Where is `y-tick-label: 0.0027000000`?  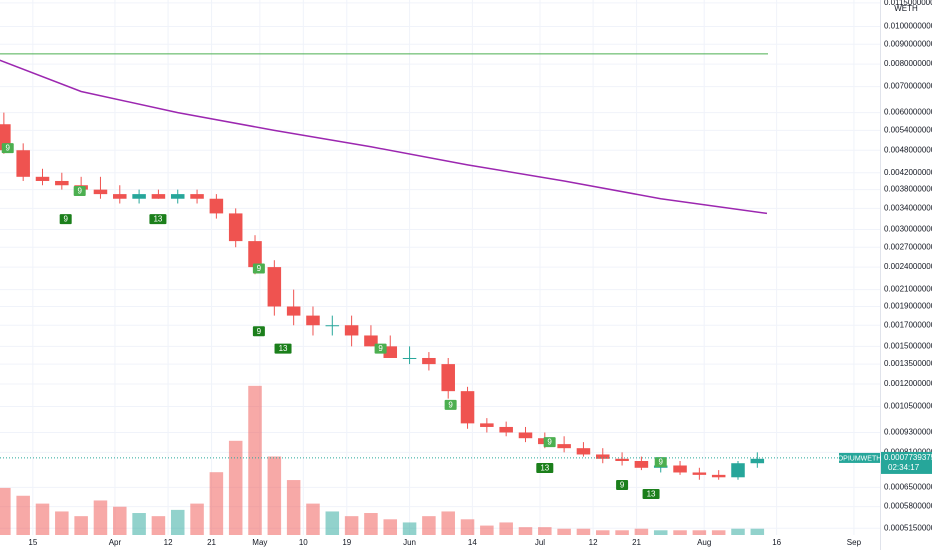 y-tick-label: 0.0027000000 is located at coordinates (908, 246).